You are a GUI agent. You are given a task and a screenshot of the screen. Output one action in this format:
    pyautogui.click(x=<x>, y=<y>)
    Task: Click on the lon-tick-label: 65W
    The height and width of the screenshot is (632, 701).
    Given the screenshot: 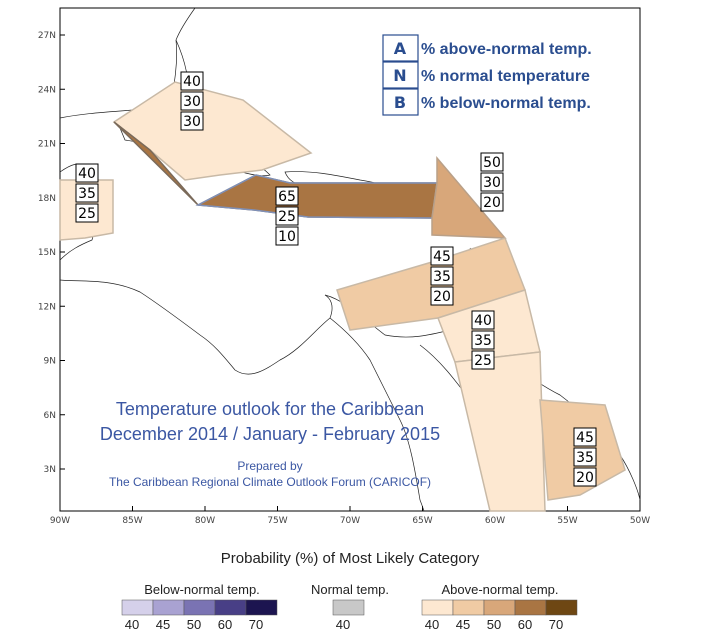 What is the action you would take?
    pyautogui.click(x=422, y=521)
    